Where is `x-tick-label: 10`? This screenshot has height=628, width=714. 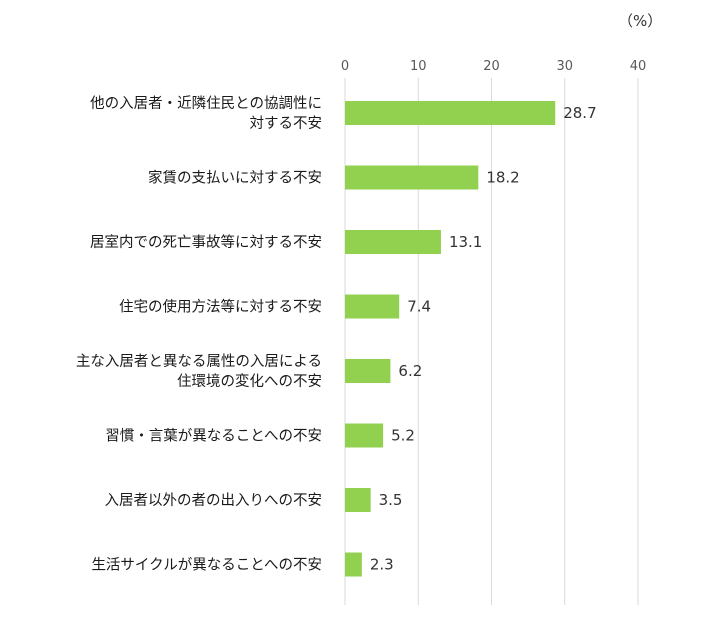
x-tick-label: 10 is located at coordinates (418, 66).